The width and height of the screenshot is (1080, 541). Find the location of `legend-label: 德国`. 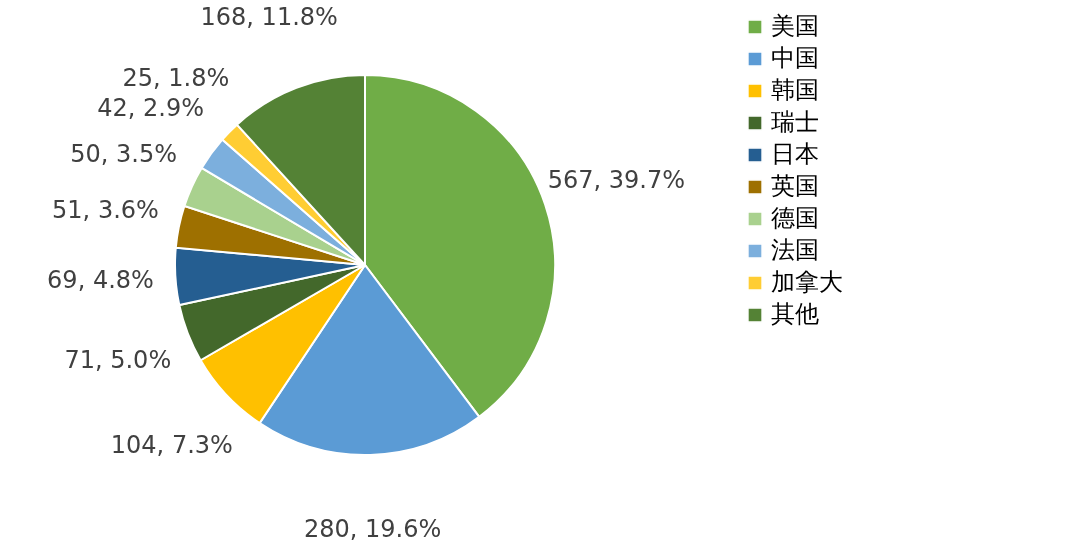

legend-label: 德国 is located at coordinates (795, 218).